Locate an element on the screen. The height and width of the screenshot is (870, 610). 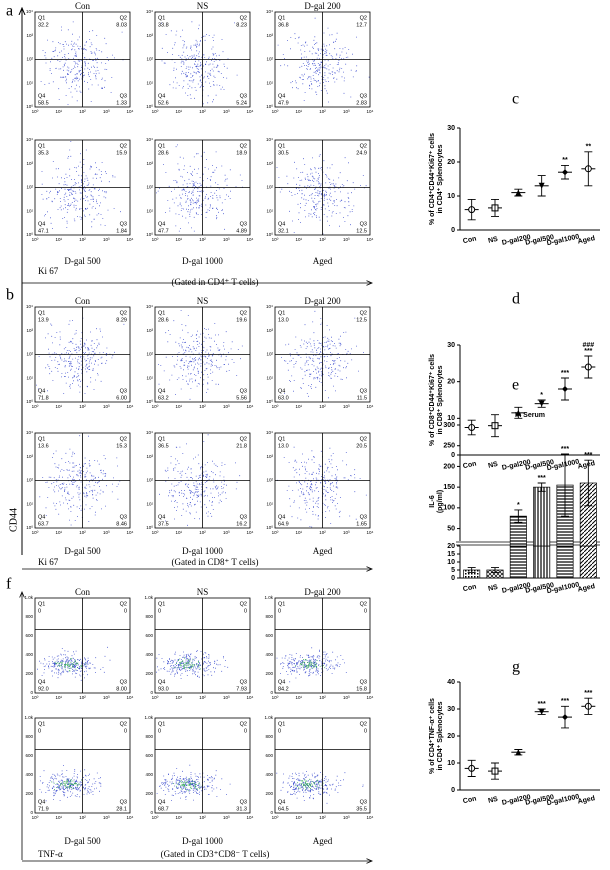
y-tick-label: 600 is located at coordinates (269, 635).